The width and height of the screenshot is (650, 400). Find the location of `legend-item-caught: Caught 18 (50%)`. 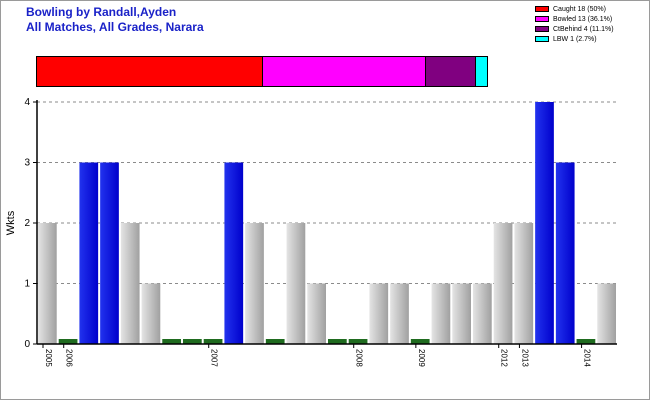

legend-item-caught: Caught 18 (50%) is located at coordinates (574, 9).